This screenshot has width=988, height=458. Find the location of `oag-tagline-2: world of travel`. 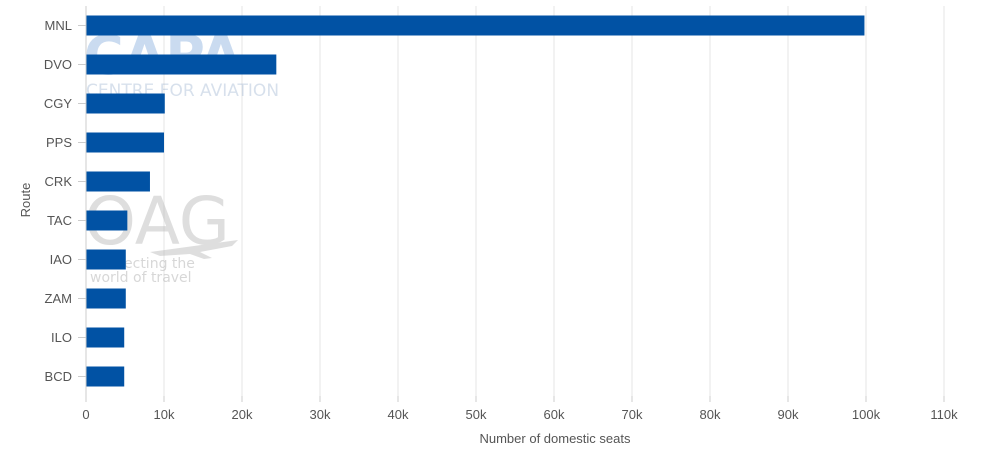

oag-tagline-2: world of travel is located at coordinates (141, 278).